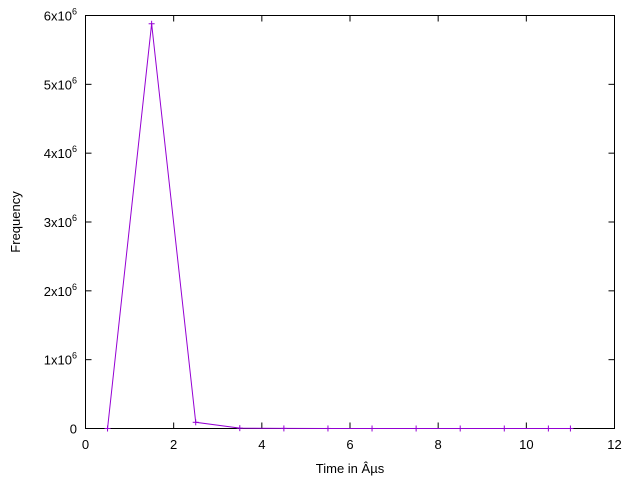 Image resolution: width=640 pixels, height=480 pixels. Describe the element at coordinates (349, 444) in the screenshot. I see `x-tick-label: 6` at that location.